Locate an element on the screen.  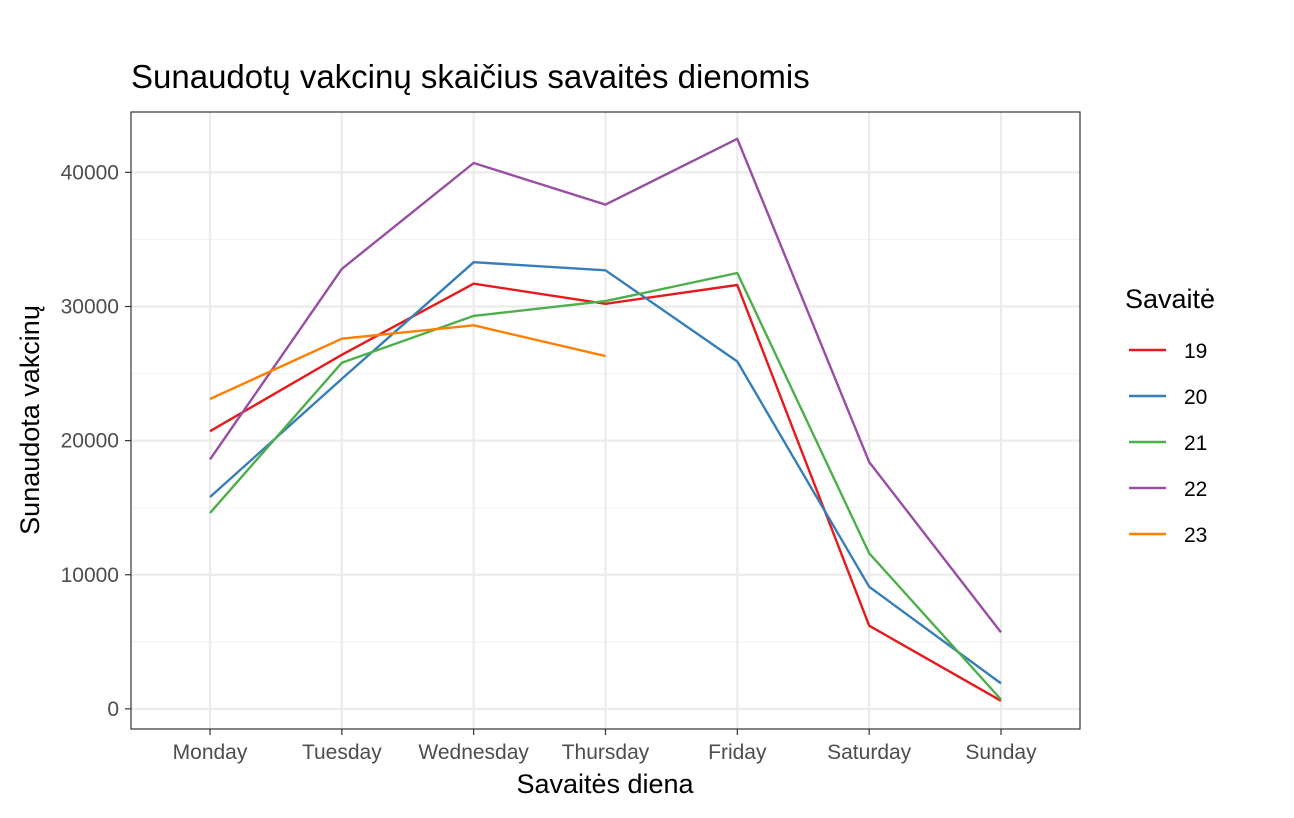
y-tick-label: 30000 is located at coordinates (90, 306).